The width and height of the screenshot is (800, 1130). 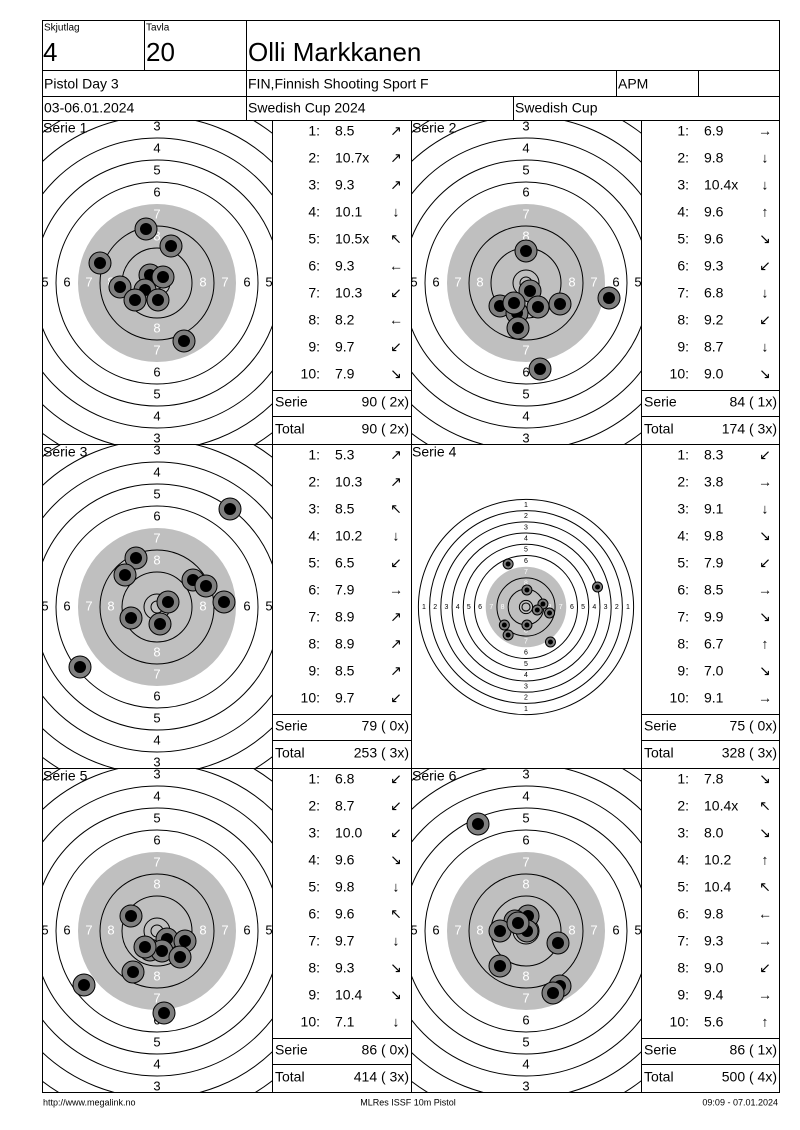 I want to click on shot-score: 8.9, so click(x=345, y=617).